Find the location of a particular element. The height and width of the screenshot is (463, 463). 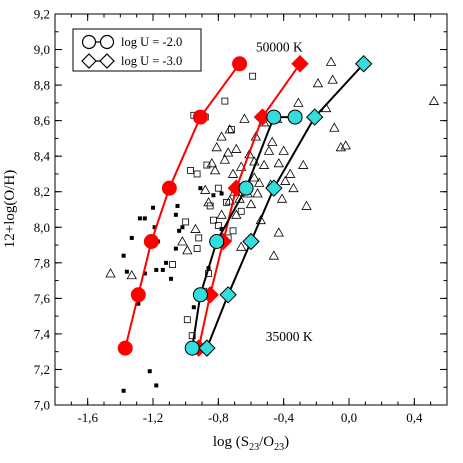

y-tick-label: 7,0 is located at coordinates (42, 405).